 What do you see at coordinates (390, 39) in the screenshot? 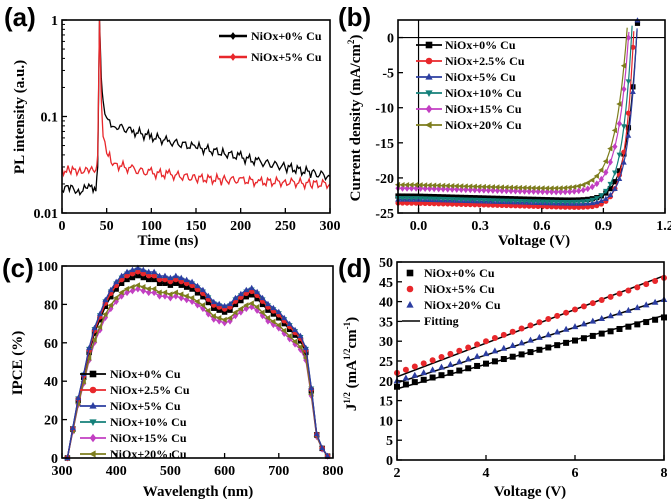
I see `b-ytick-label: 0` at bounding box center [390, 39].